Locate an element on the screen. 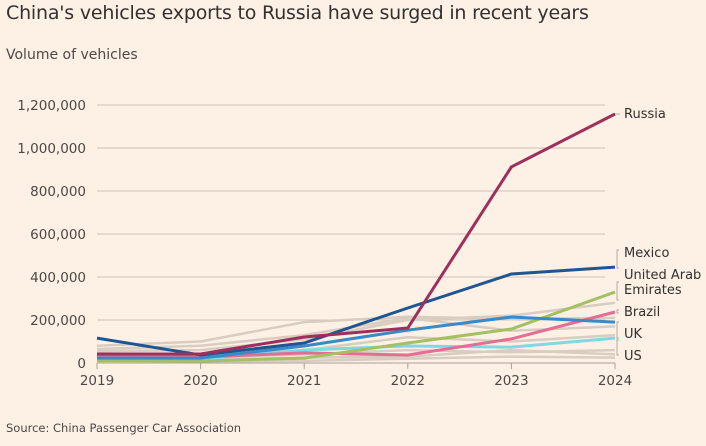 The height and width of the screenshot is (446, 706). y-tick-label: 400,000 is located at coordinates (58, 278).